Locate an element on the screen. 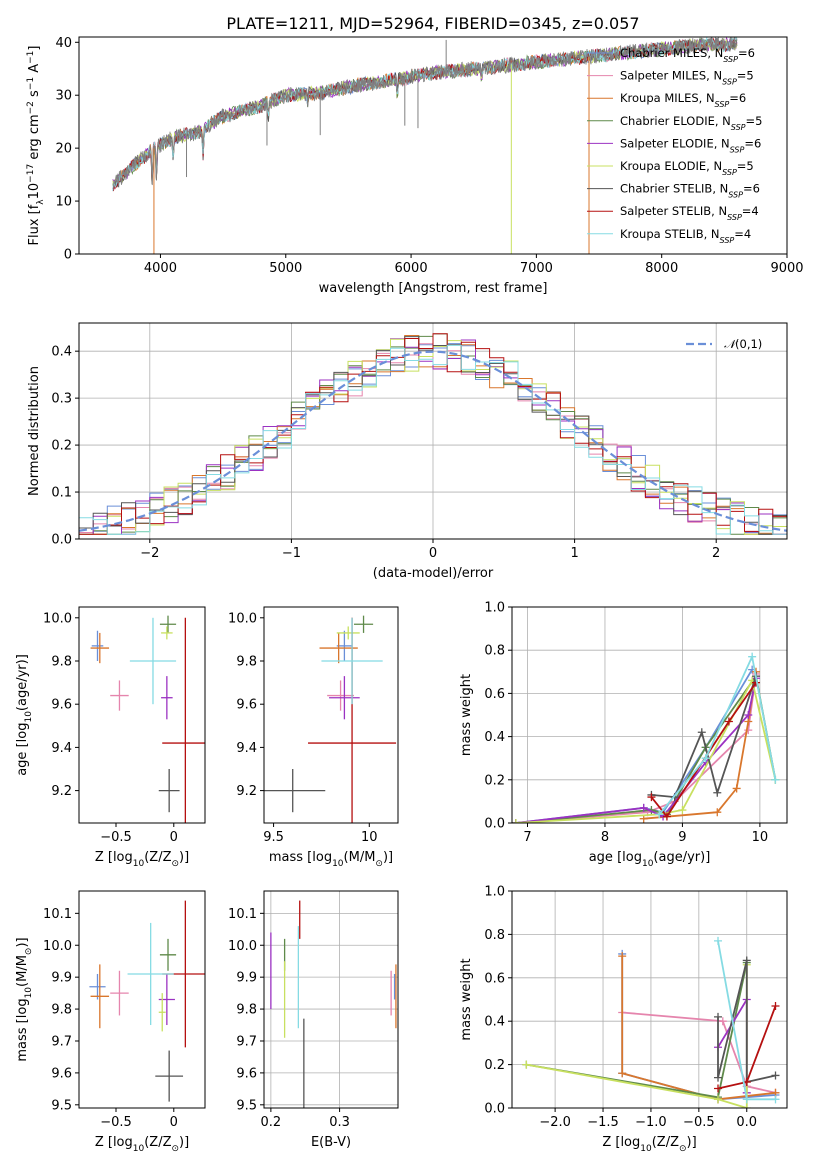 Image resolution: width=819 pixels, height=1170 pixels. z_age-panel-ylabel: age [log10(age/yr)] is located at coordinates (24, 715).